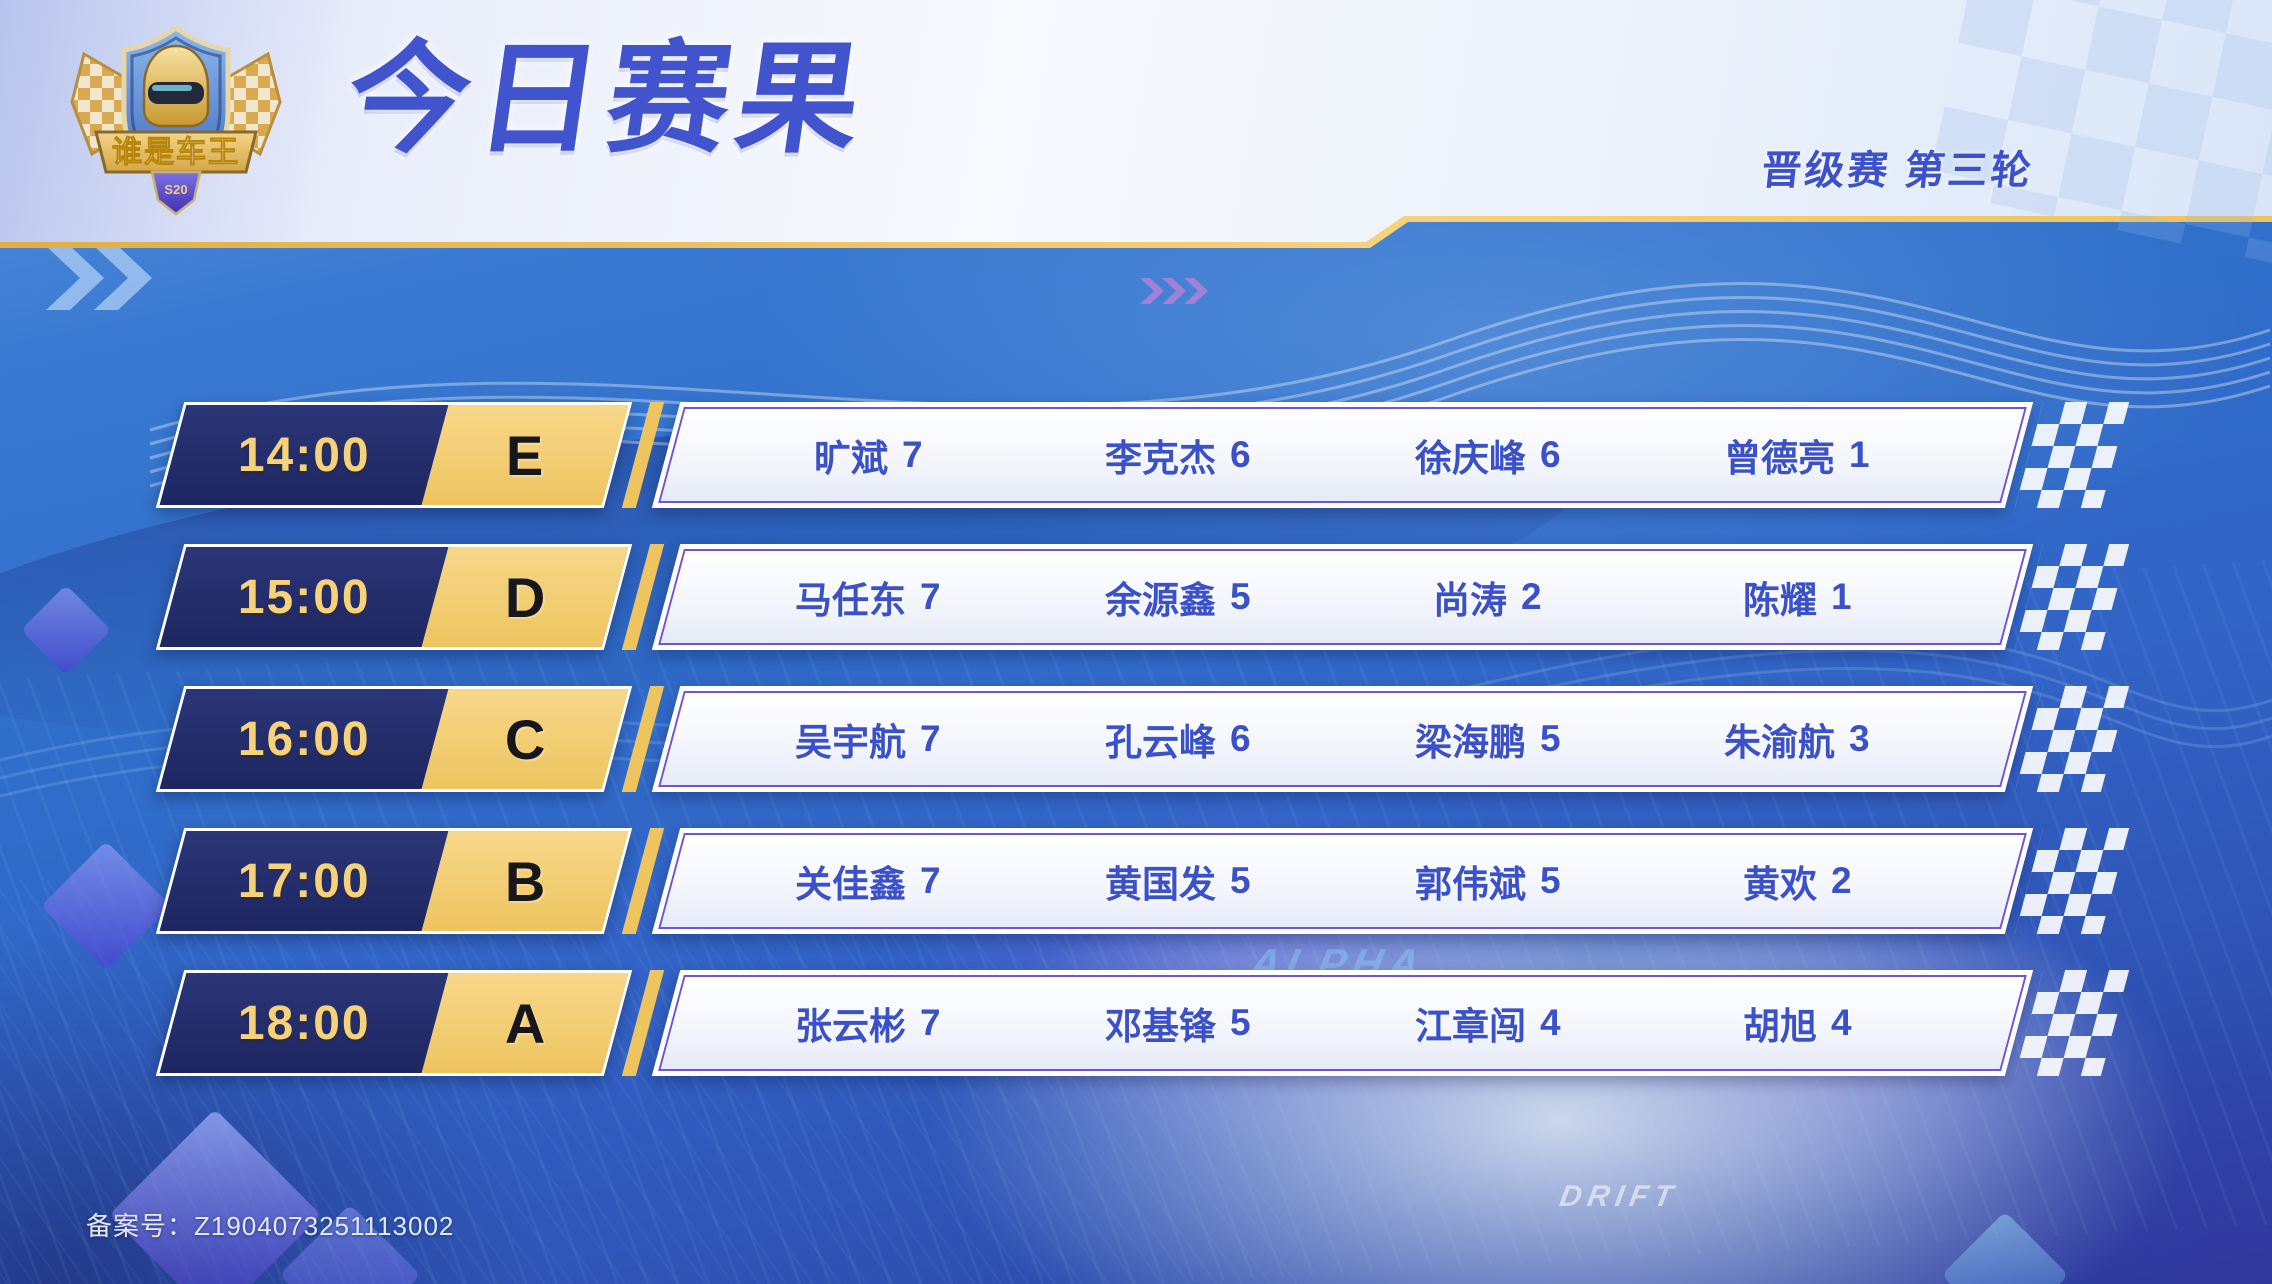 This screenshot has width=2272, height=1284. What do you see at coordinates (1779, 600) in the screenshot?
I see `player-name: 陈耀` at bounding box center [1779, 600].